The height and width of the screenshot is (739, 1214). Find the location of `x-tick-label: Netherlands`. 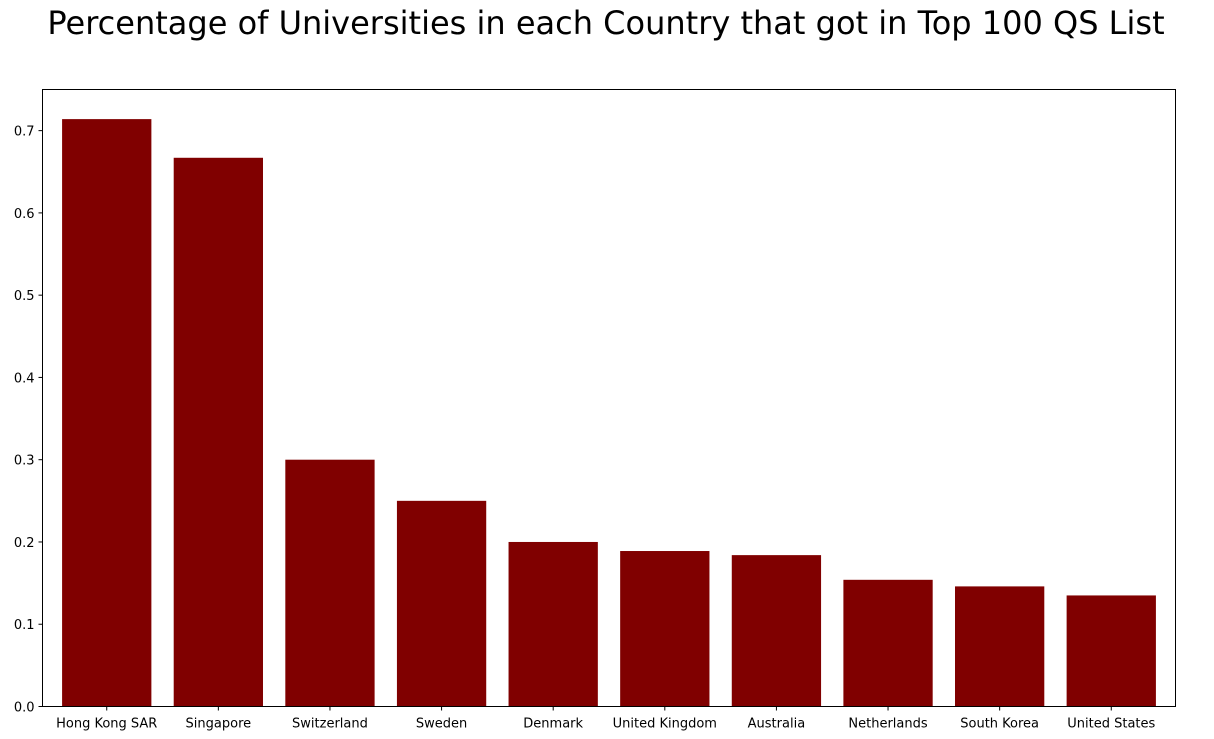

x-tick-label: Netherlands is located at coordinates (887, 724).